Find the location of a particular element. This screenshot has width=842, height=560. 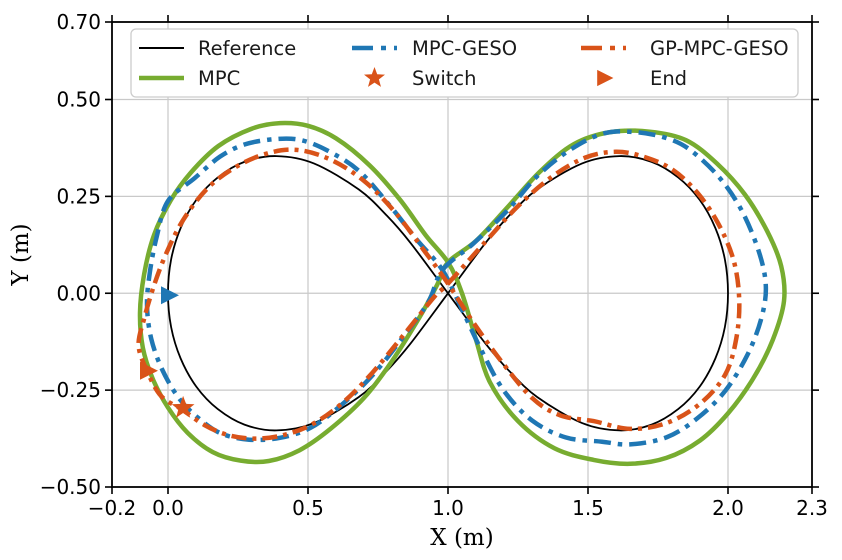

legend-sample-end-triangle-icon is located at coordinates (605, 78).